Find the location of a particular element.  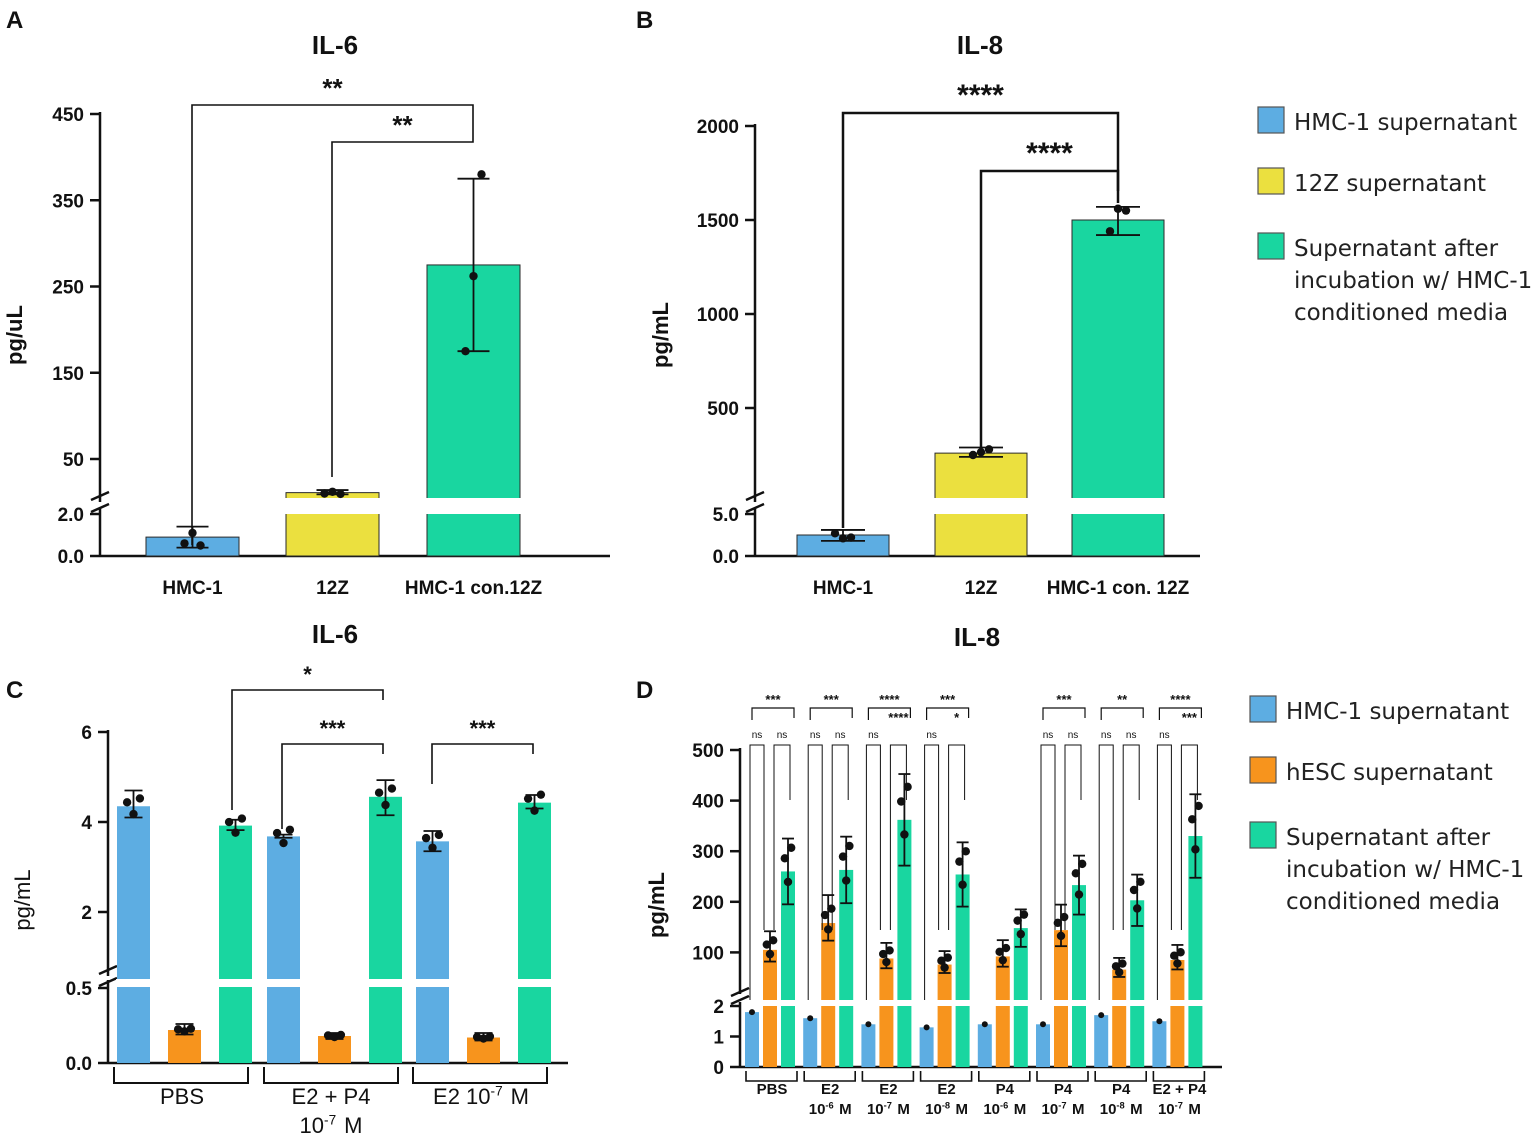

x-tick-label: HMC-1 is located at coordinates (843, 588).